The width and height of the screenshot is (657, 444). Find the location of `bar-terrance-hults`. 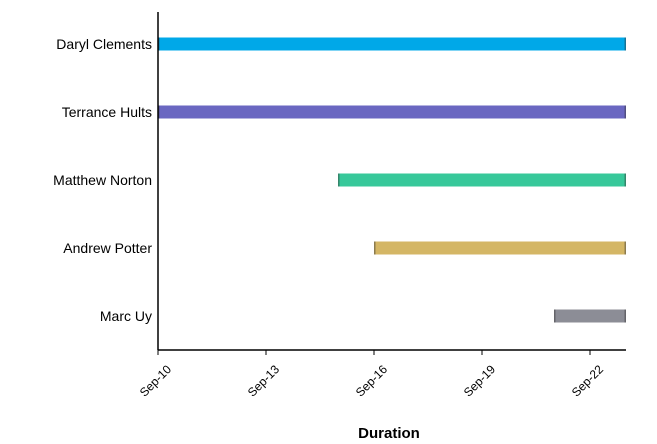

bar-terrance-hults is located at coordinates (392, 112).